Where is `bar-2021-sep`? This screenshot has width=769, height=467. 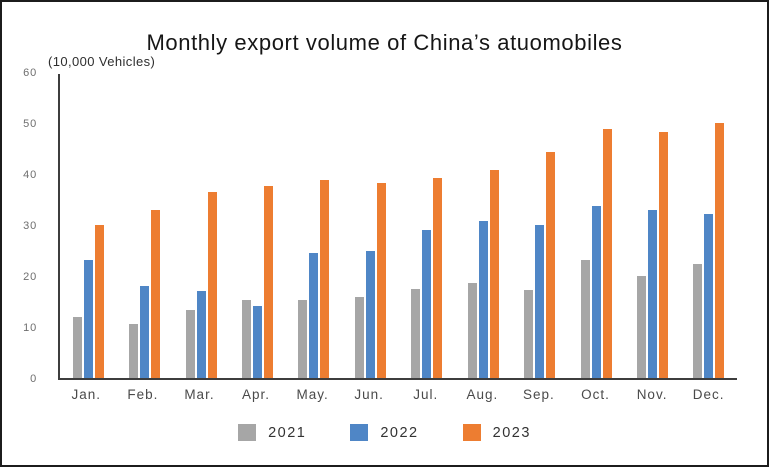 bar-2021-sep is located at coordinates (529, 333).